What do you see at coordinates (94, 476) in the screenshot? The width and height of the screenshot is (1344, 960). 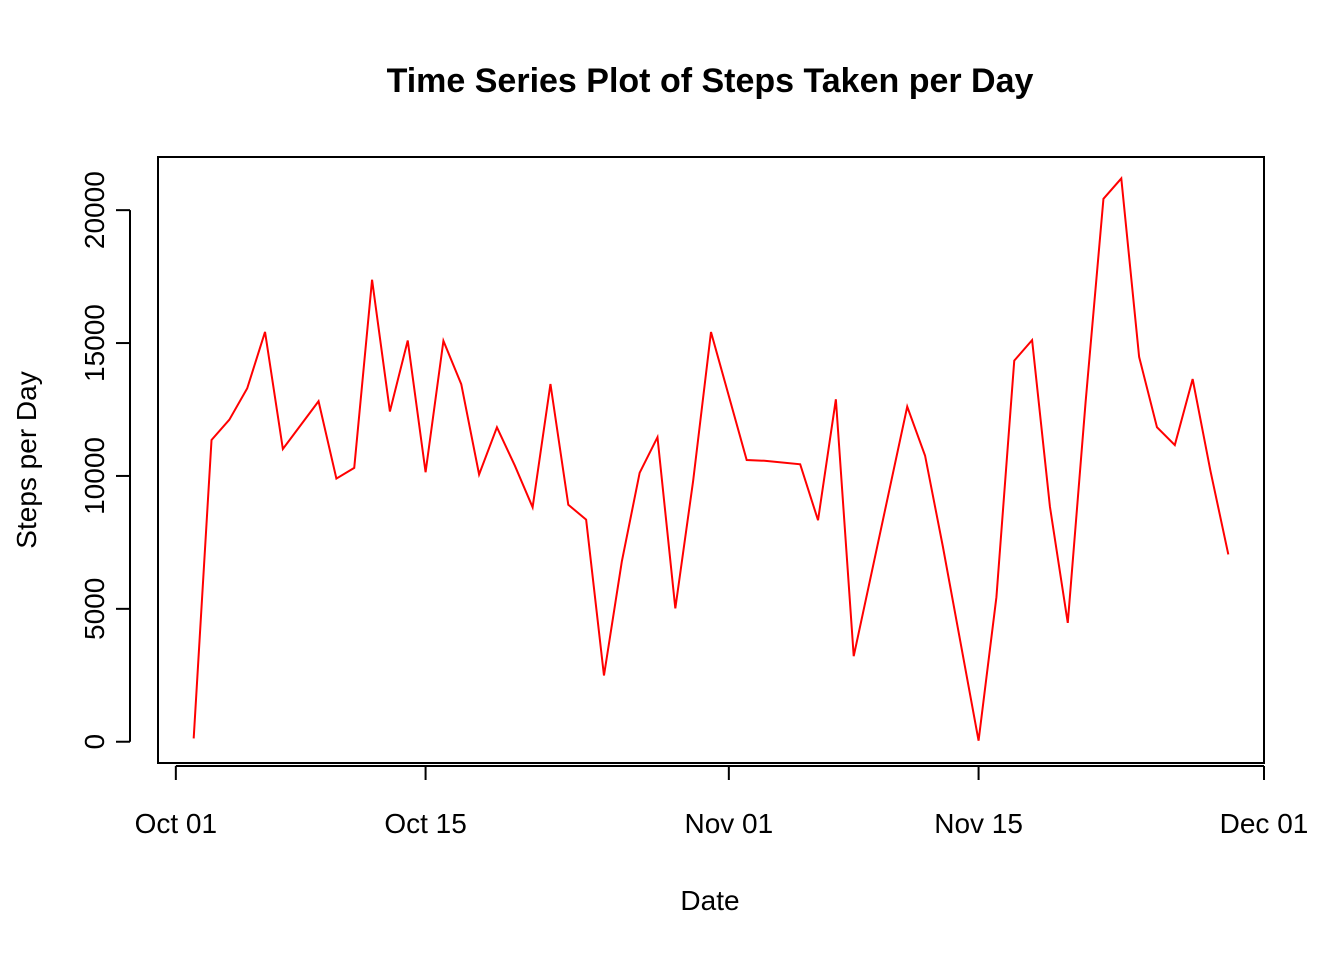 I see `y-tick-label: 10000` at bounding box center [94, 476].